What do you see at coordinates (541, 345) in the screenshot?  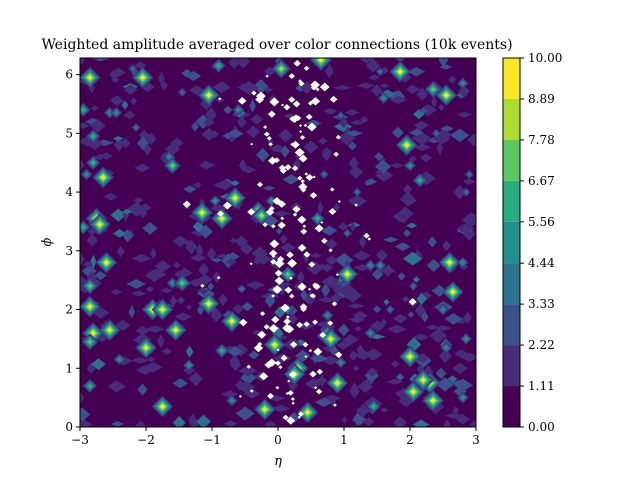 I see `colorbar-tick-label: 2.22` at bounding box center [541, 345].